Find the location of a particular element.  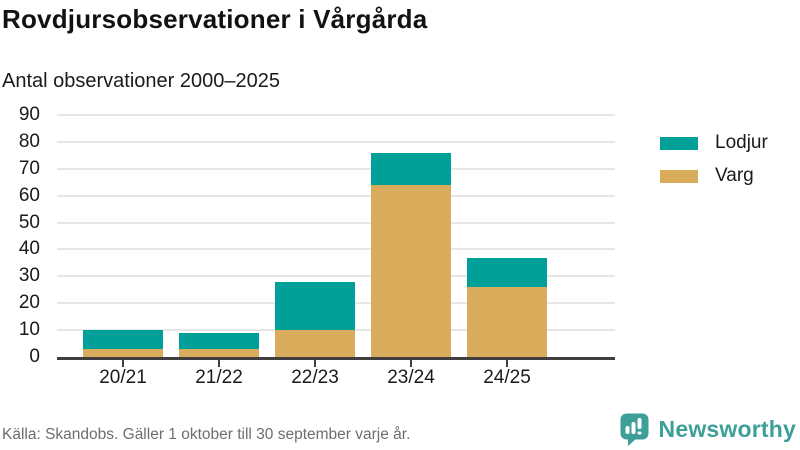

y-tick-label: 70 is located at coordinates (29, 168).